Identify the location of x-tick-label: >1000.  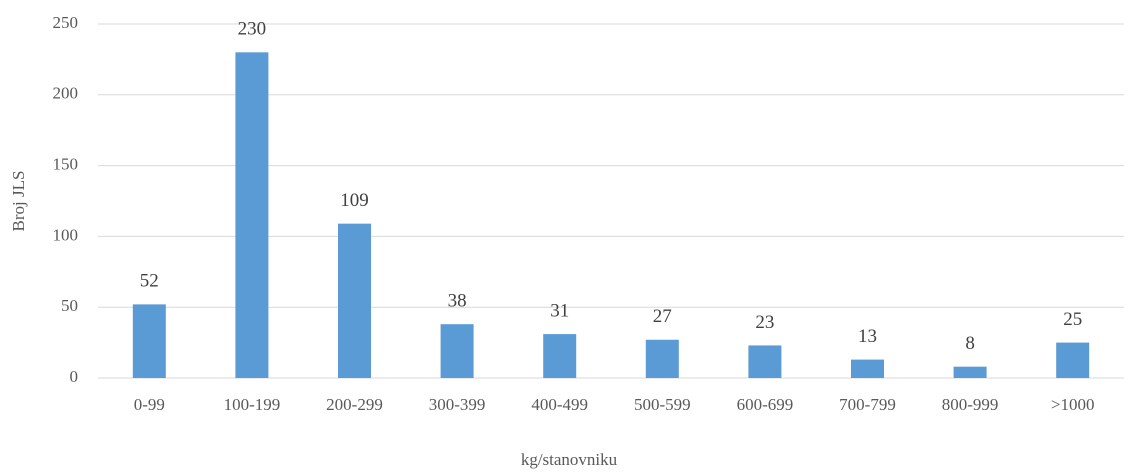
(1073, 404).